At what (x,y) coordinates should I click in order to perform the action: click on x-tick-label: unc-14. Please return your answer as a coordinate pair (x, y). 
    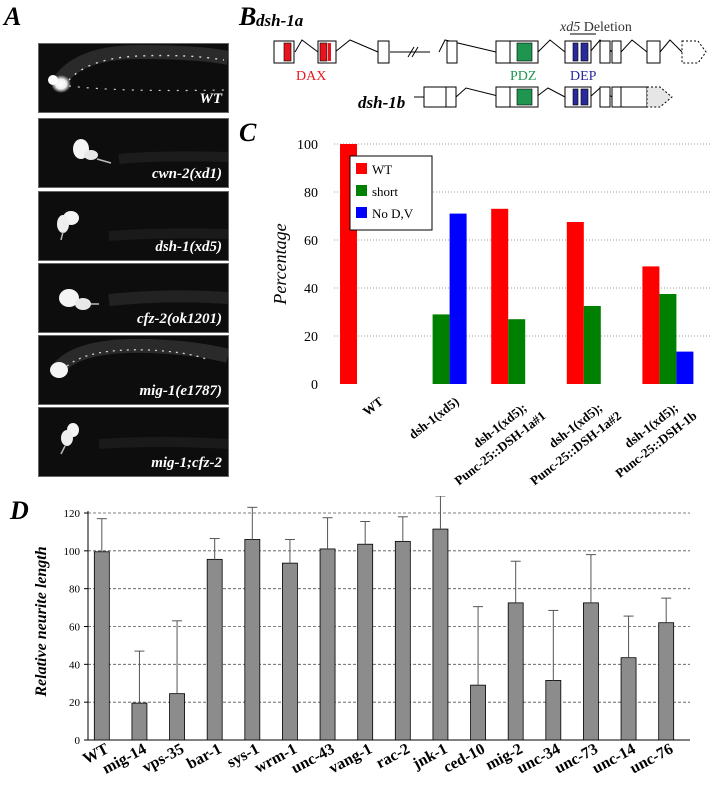
    Looking at the image, I should click on (614, 759).